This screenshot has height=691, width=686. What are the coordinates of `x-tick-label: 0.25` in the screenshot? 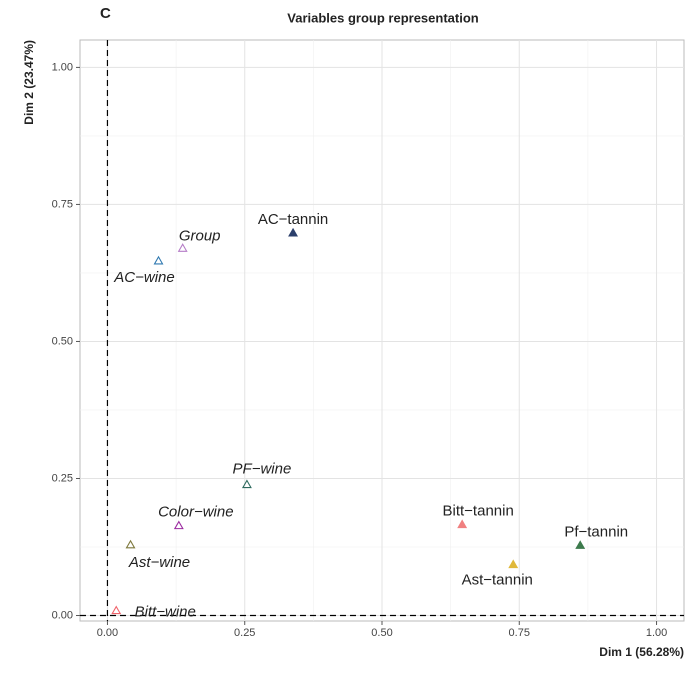 It's located at (244, 633).